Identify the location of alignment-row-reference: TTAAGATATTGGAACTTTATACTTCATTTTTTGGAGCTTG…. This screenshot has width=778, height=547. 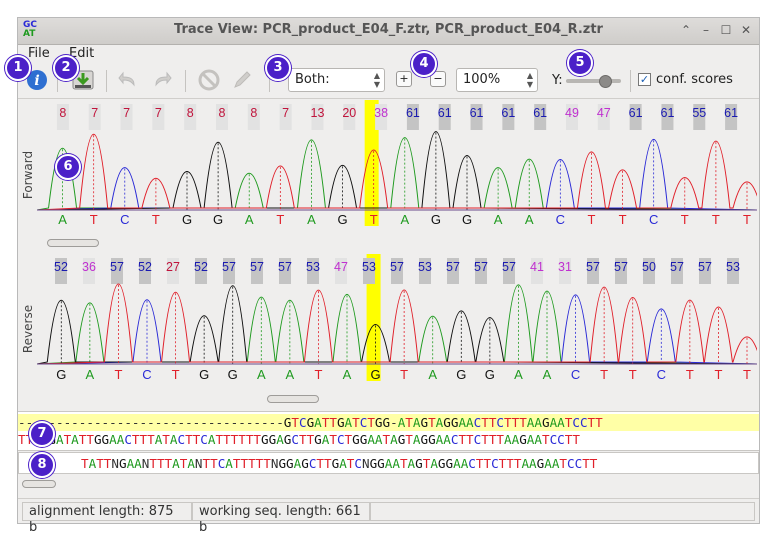
(299, 439).